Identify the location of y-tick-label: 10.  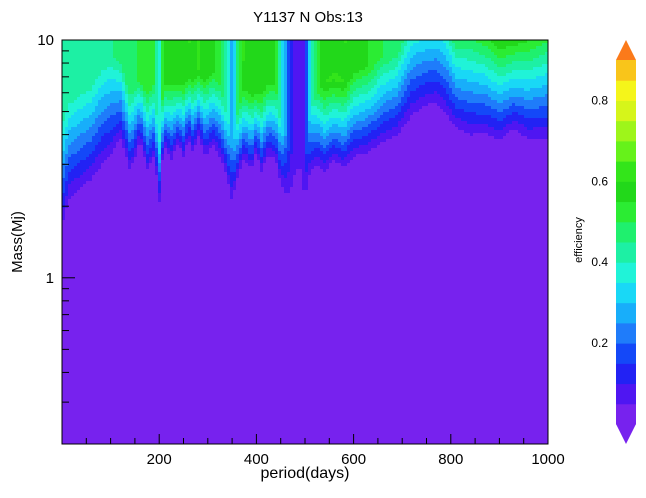
(45, 40).